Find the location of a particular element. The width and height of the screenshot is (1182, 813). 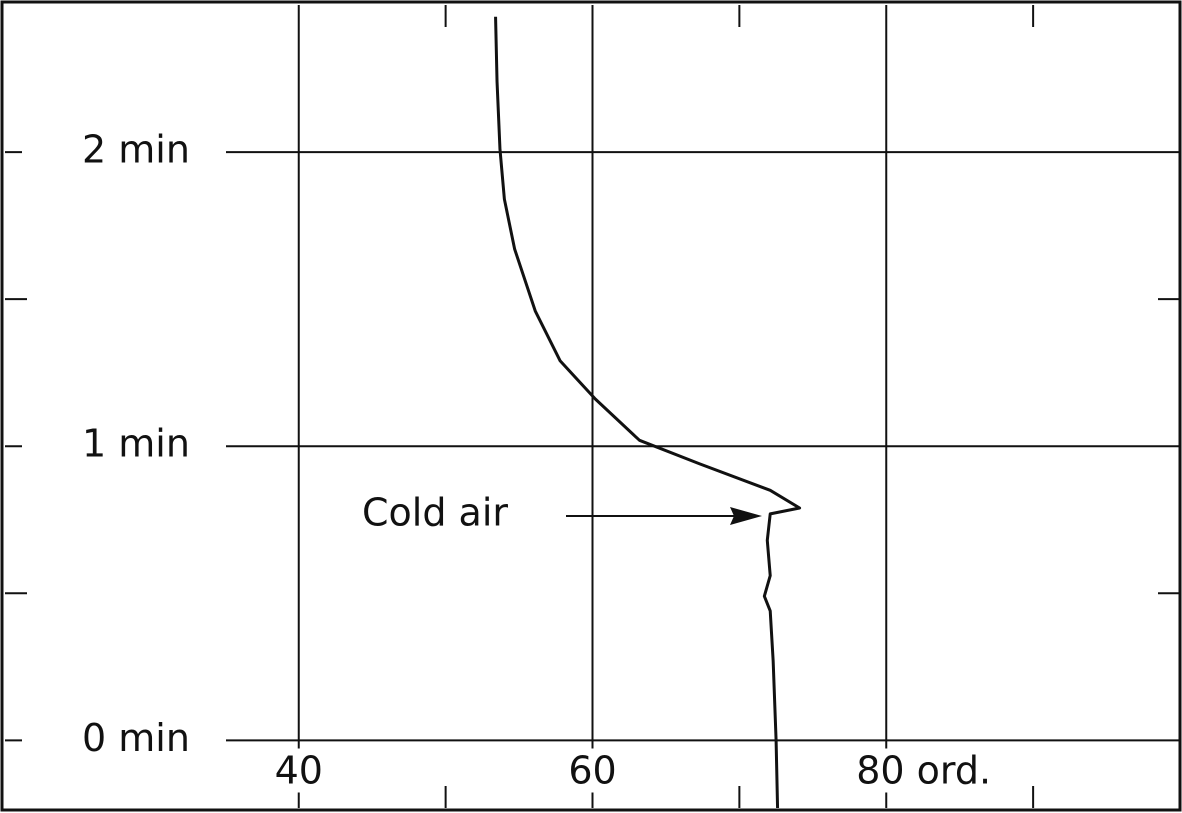

x-tick-label: 60 is located at coordinates (592, 771).